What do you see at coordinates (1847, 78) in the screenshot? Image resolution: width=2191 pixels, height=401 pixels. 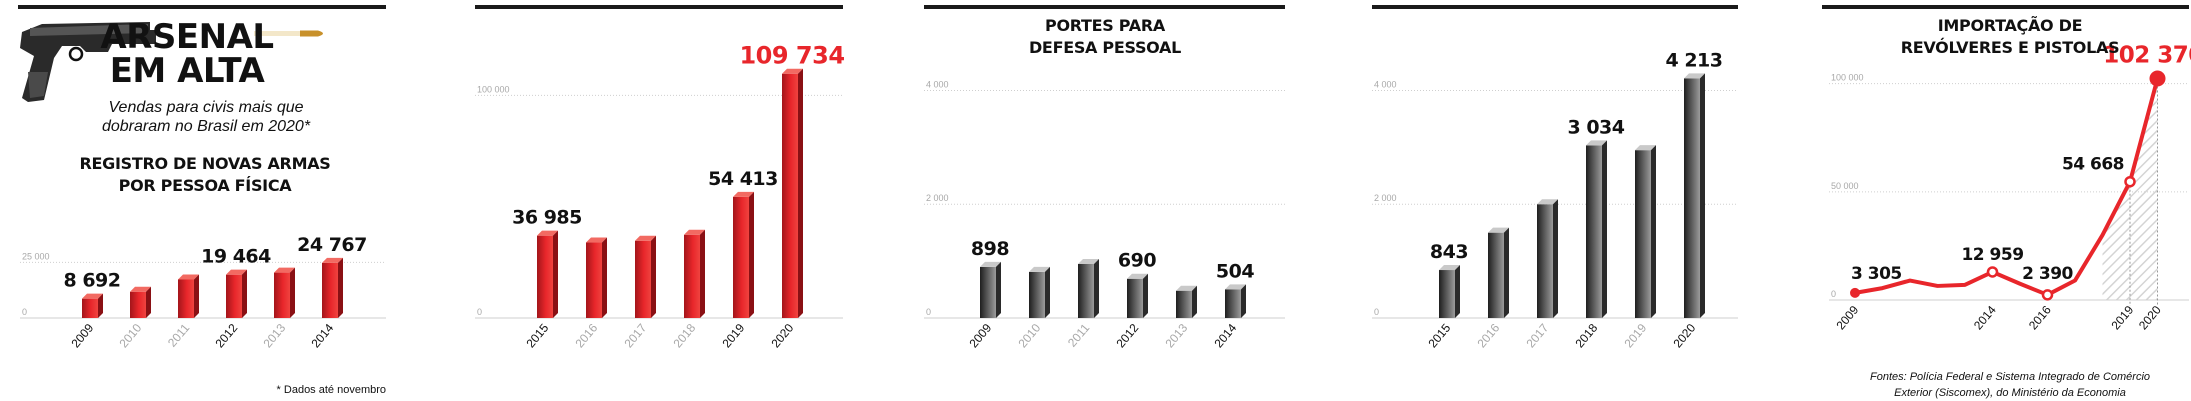 I see `y-tick-label: 100 000` at bounding box center [1847, 78].